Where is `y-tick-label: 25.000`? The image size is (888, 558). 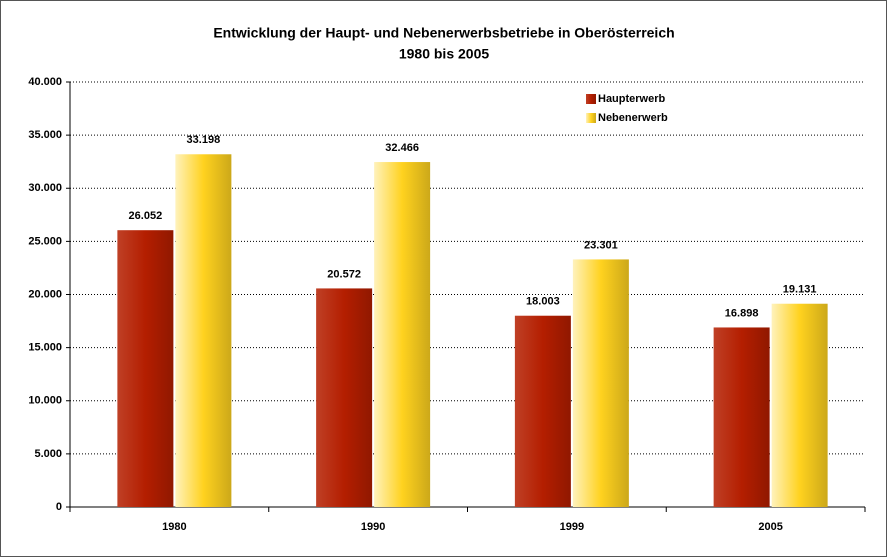
y-tick-label: 25.000 is located at coordinates (45, 241).